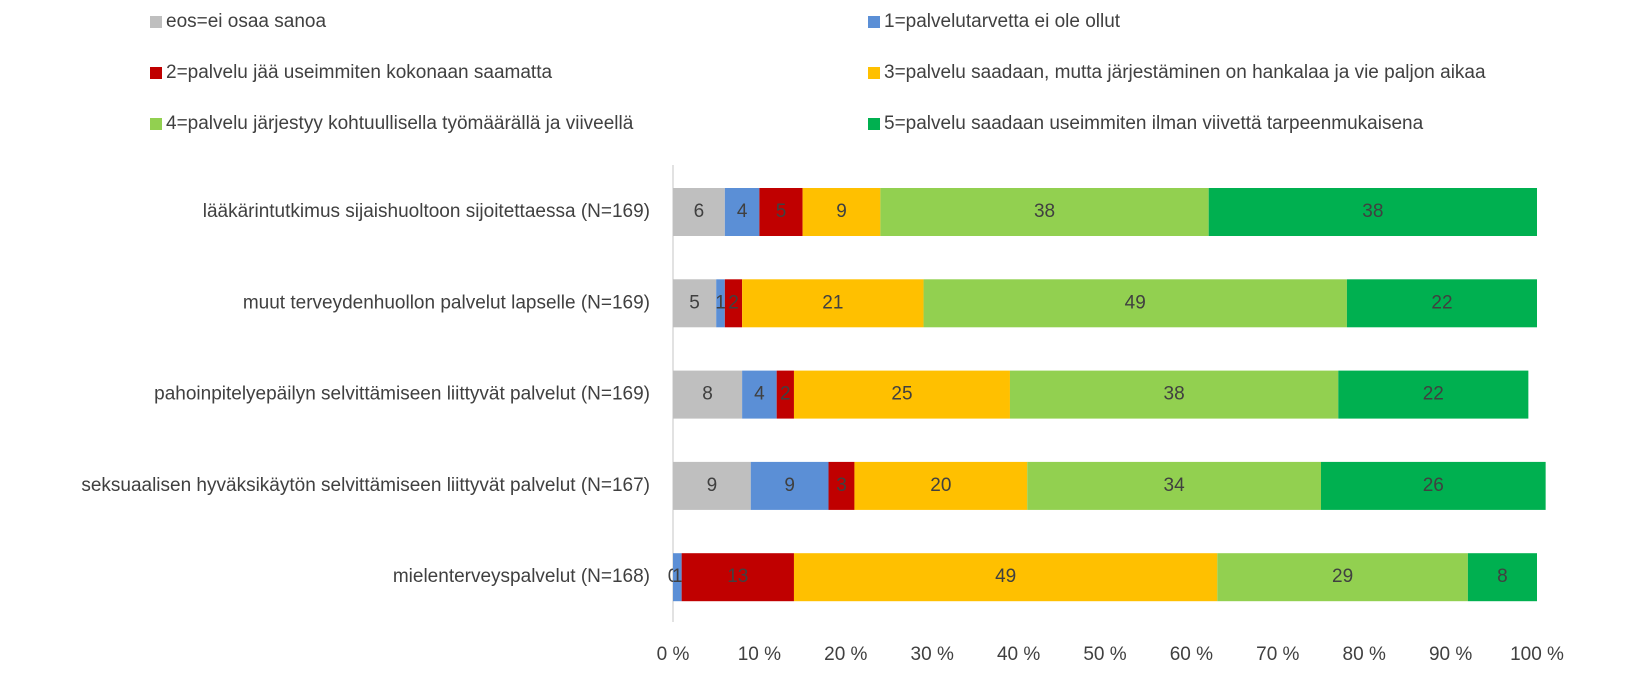 The width and height of the screenshot is (1625, 686). What do you see at coordinates (521, 576) in the screenshot?
I see `category-label: mielenterveyspalvelut (N=168)` at bounding box center [521, 576].